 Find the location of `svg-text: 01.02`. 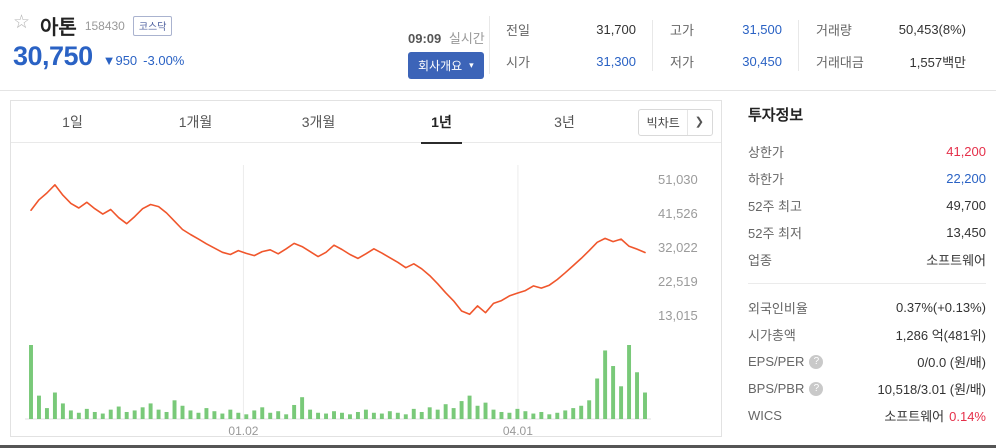

svg-text: 01.02 is located at coordinates (243, 430).